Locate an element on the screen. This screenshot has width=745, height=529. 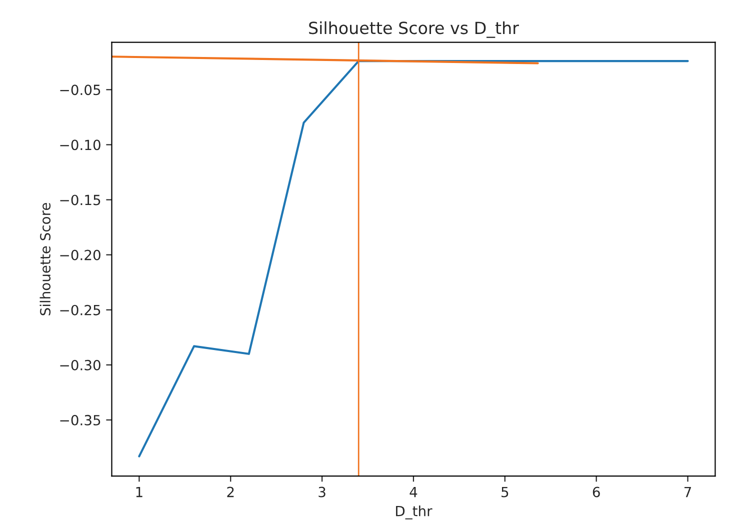
y-tick-label: −0.20 is located at coordinates (80, 255).